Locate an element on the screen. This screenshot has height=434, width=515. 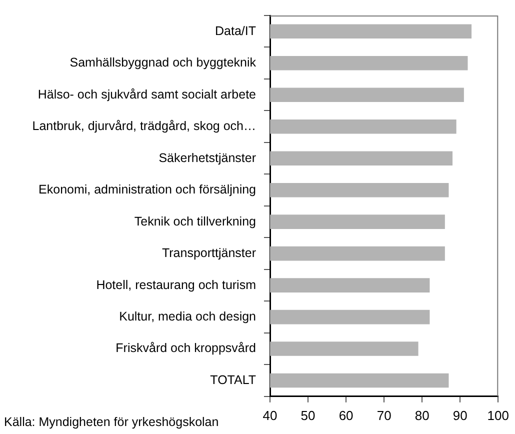
y-tick-label: Teknik och tillverkning is located at coordinates (195, 221).